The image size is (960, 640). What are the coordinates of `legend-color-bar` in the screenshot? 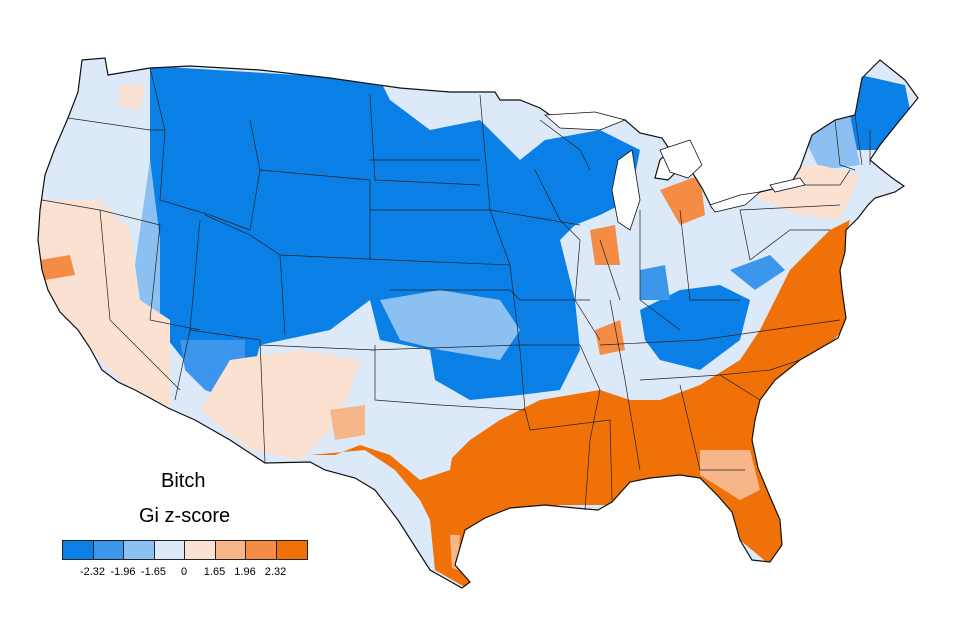 It's located at (185, 550).